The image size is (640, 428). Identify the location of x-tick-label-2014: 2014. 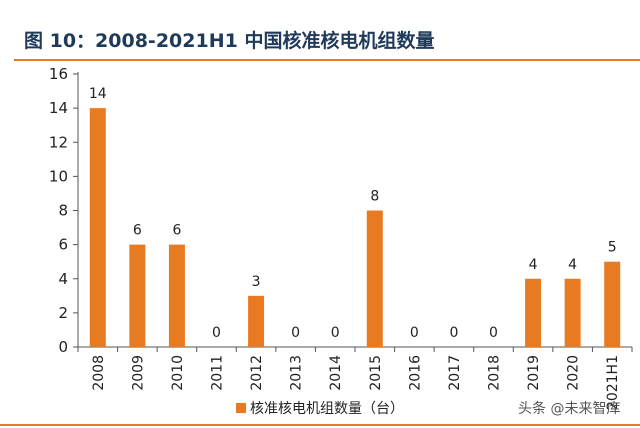
(336, 373).